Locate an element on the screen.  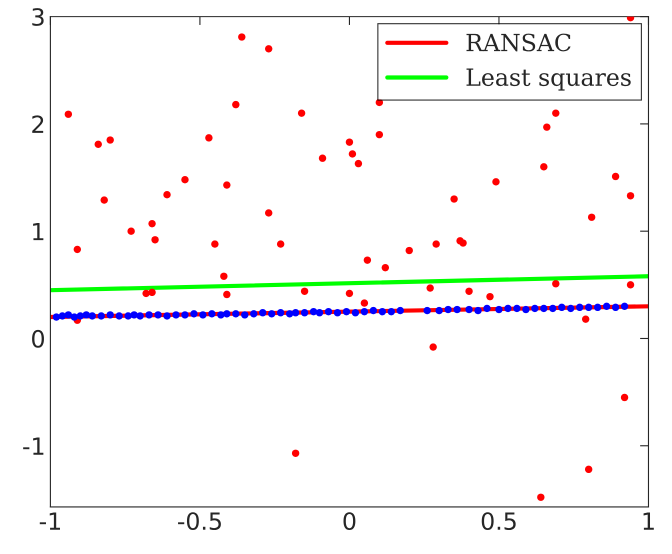
x-tick-label: 0.5 is located at coordinates (499, 521).